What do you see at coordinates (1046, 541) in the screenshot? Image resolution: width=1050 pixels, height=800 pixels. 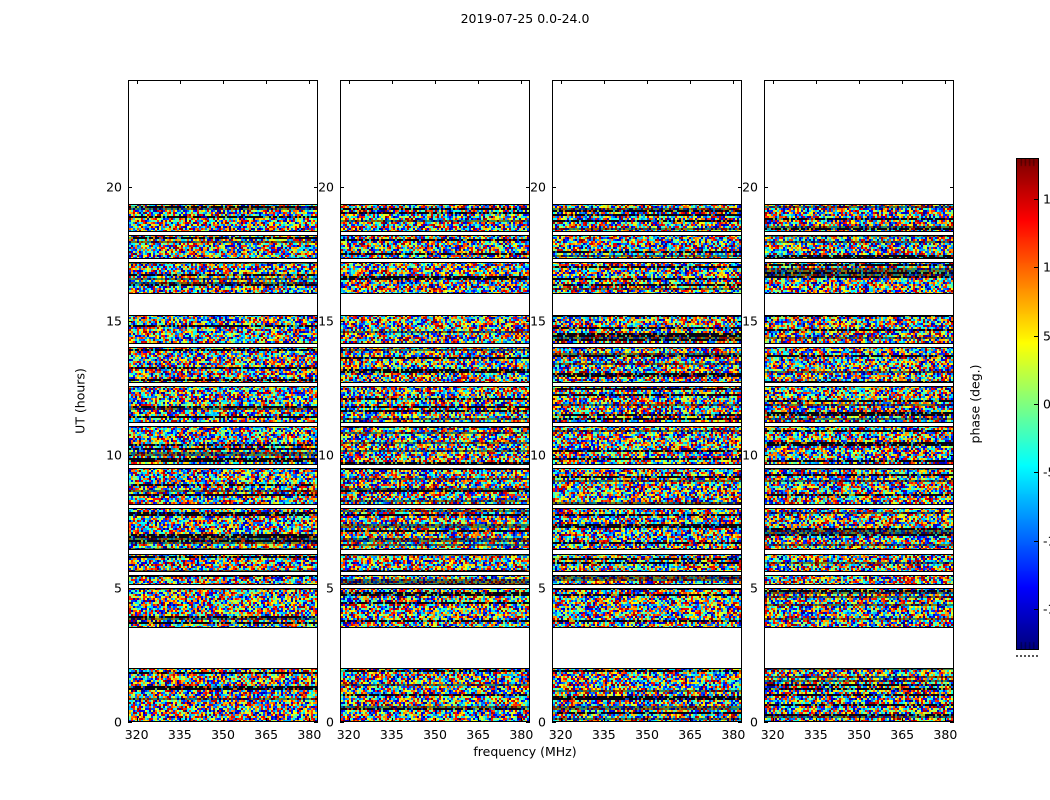 I see `colorbar-tick-label: -100` at bounding box center [1046, 541].